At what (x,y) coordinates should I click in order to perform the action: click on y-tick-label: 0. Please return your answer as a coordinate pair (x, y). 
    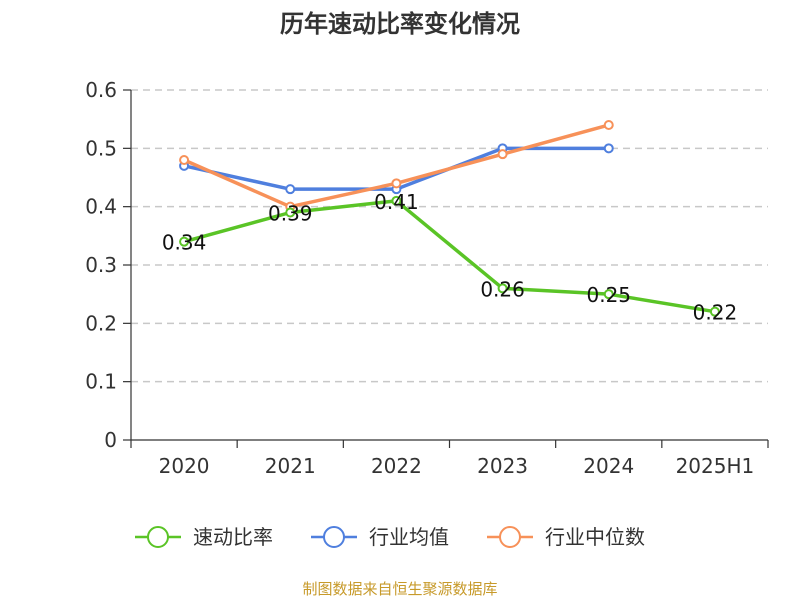
    Looking at the image, I should click on (110, 440).